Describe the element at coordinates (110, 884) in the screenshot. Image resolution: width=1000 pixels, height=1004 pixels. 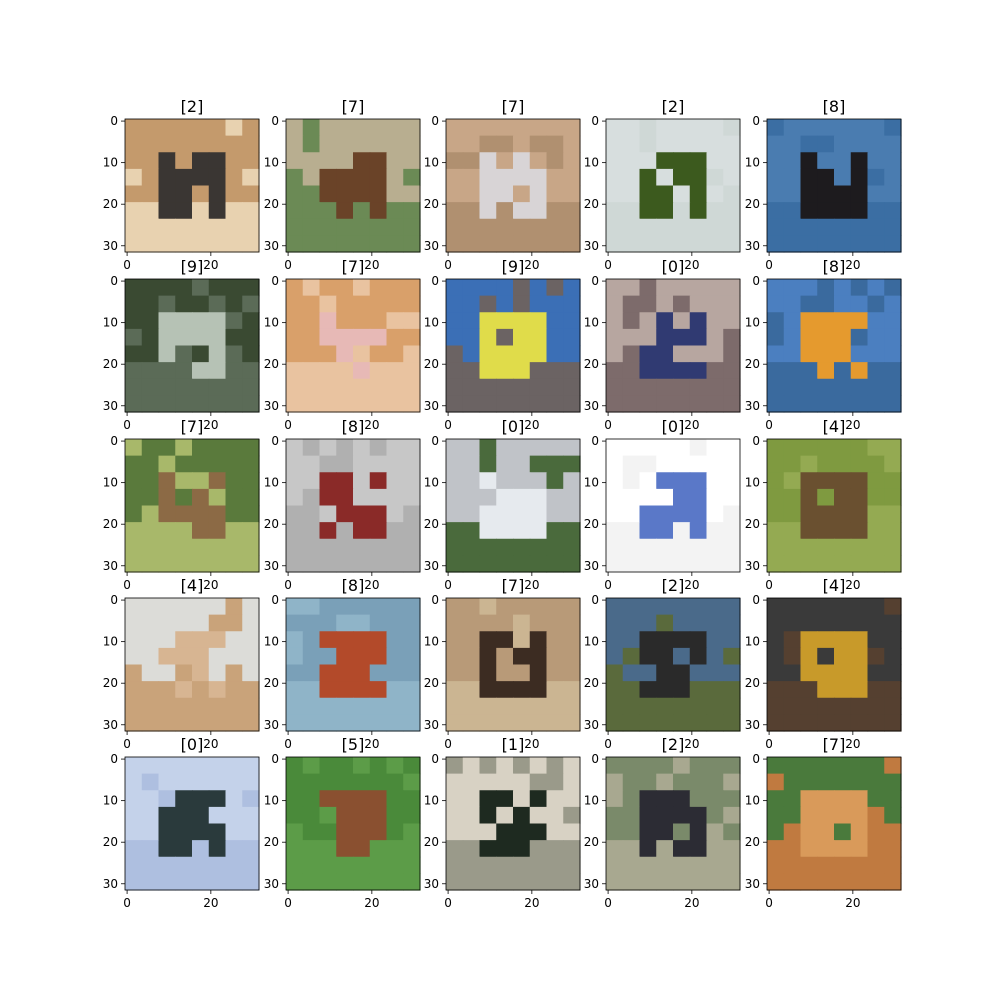
I see `y-tick-label: 30` at that location.